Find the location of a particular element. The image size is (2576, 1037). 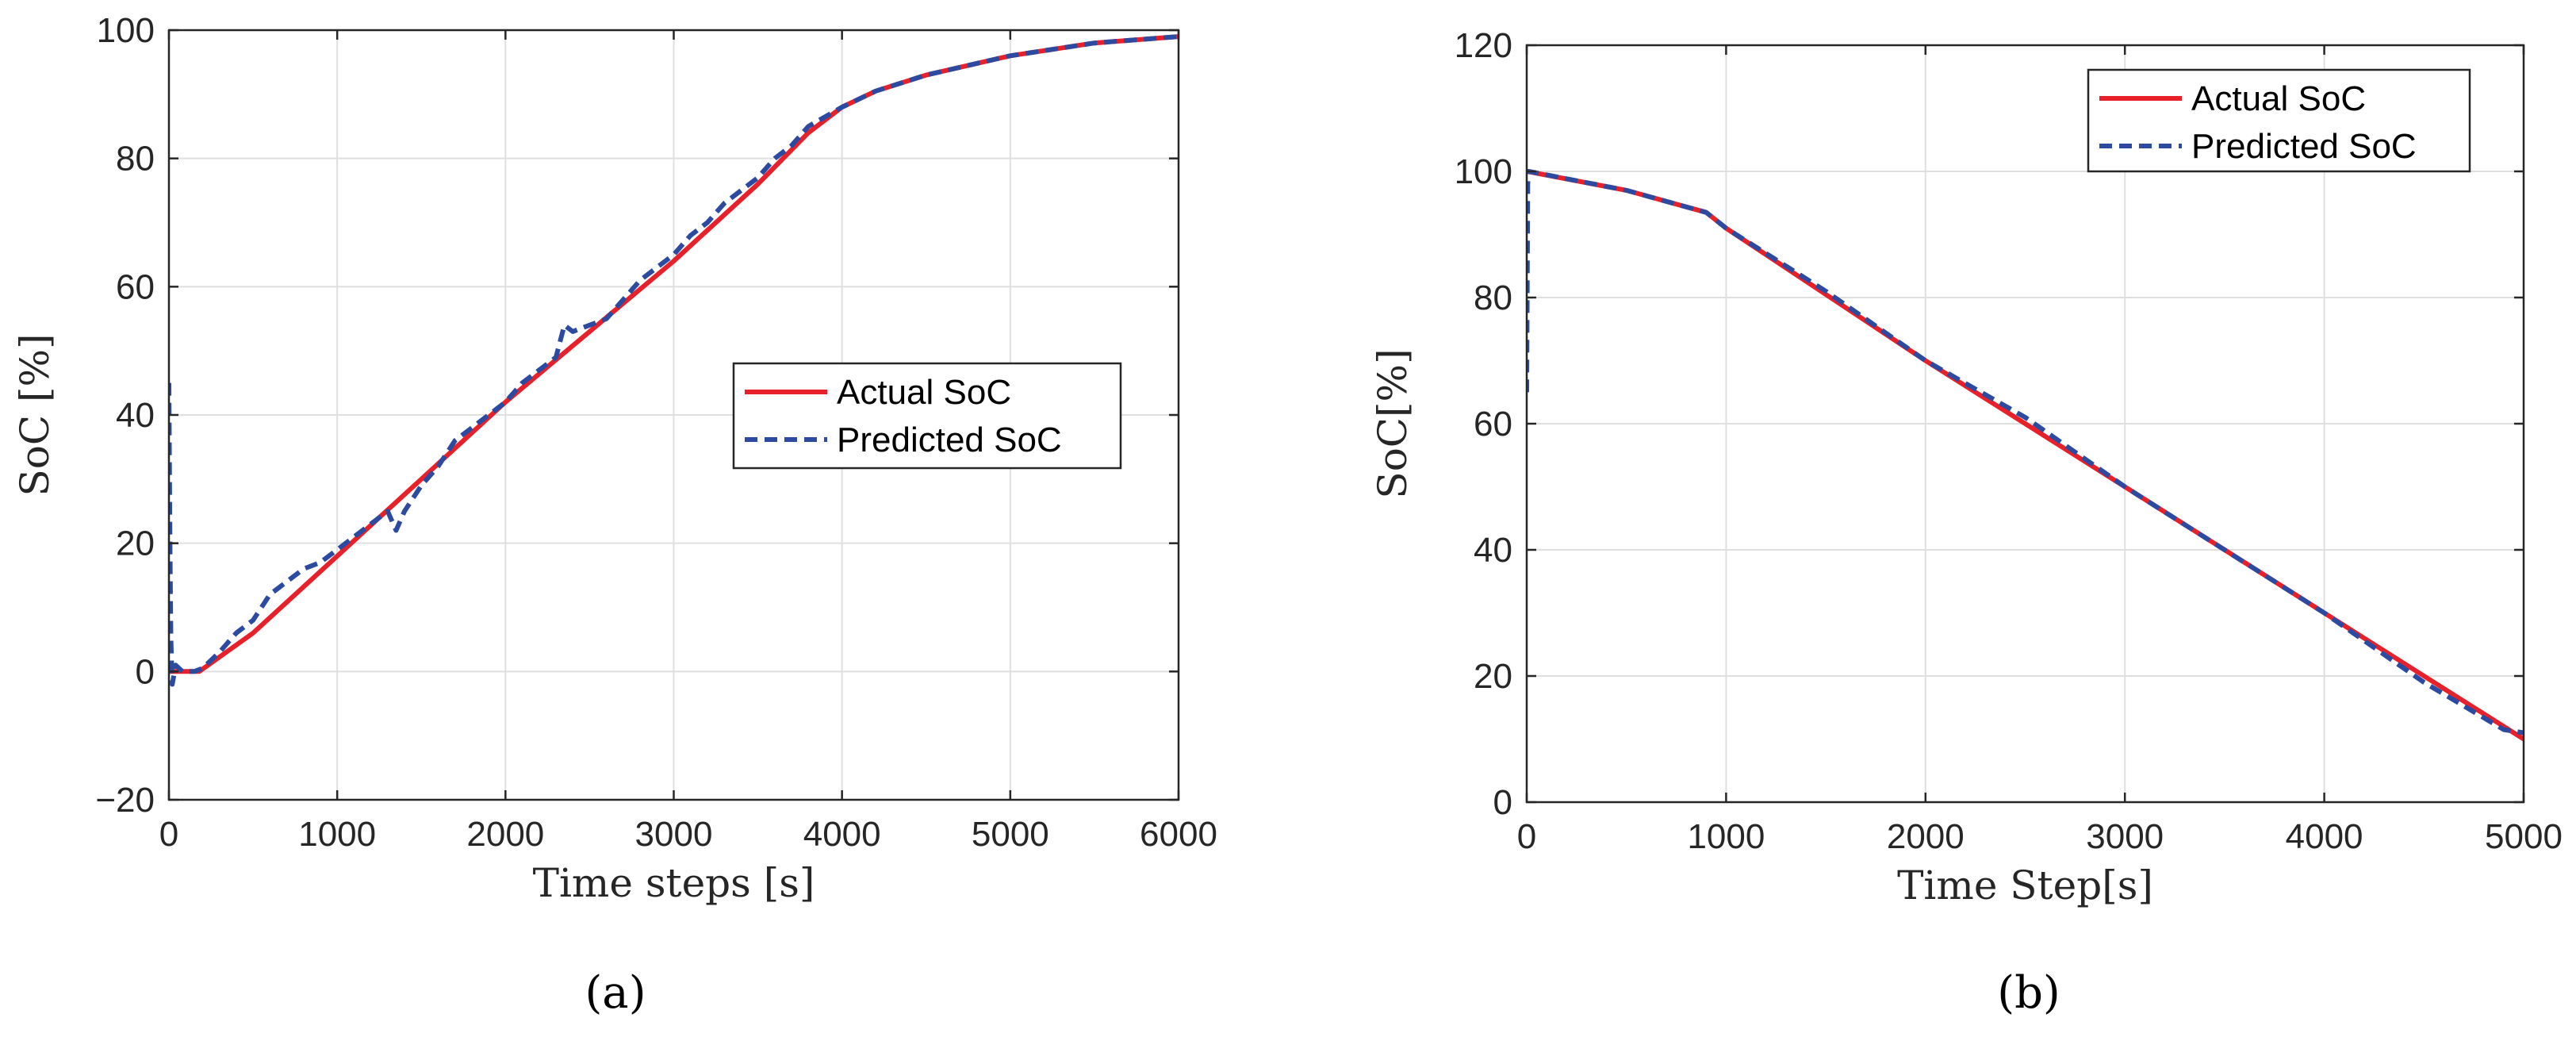

panel-label: (a) is located at coordinates (615, 993).